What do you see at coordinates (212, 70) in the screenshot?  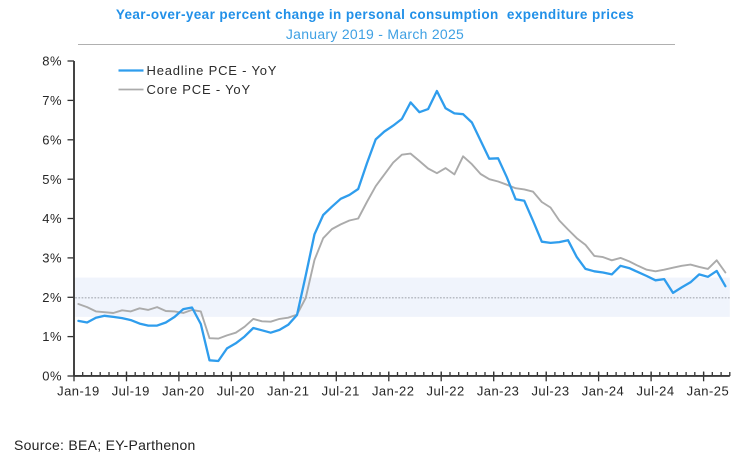 I see `svg-text: Headline PCE - YoY` at bounding box center [212, 70].